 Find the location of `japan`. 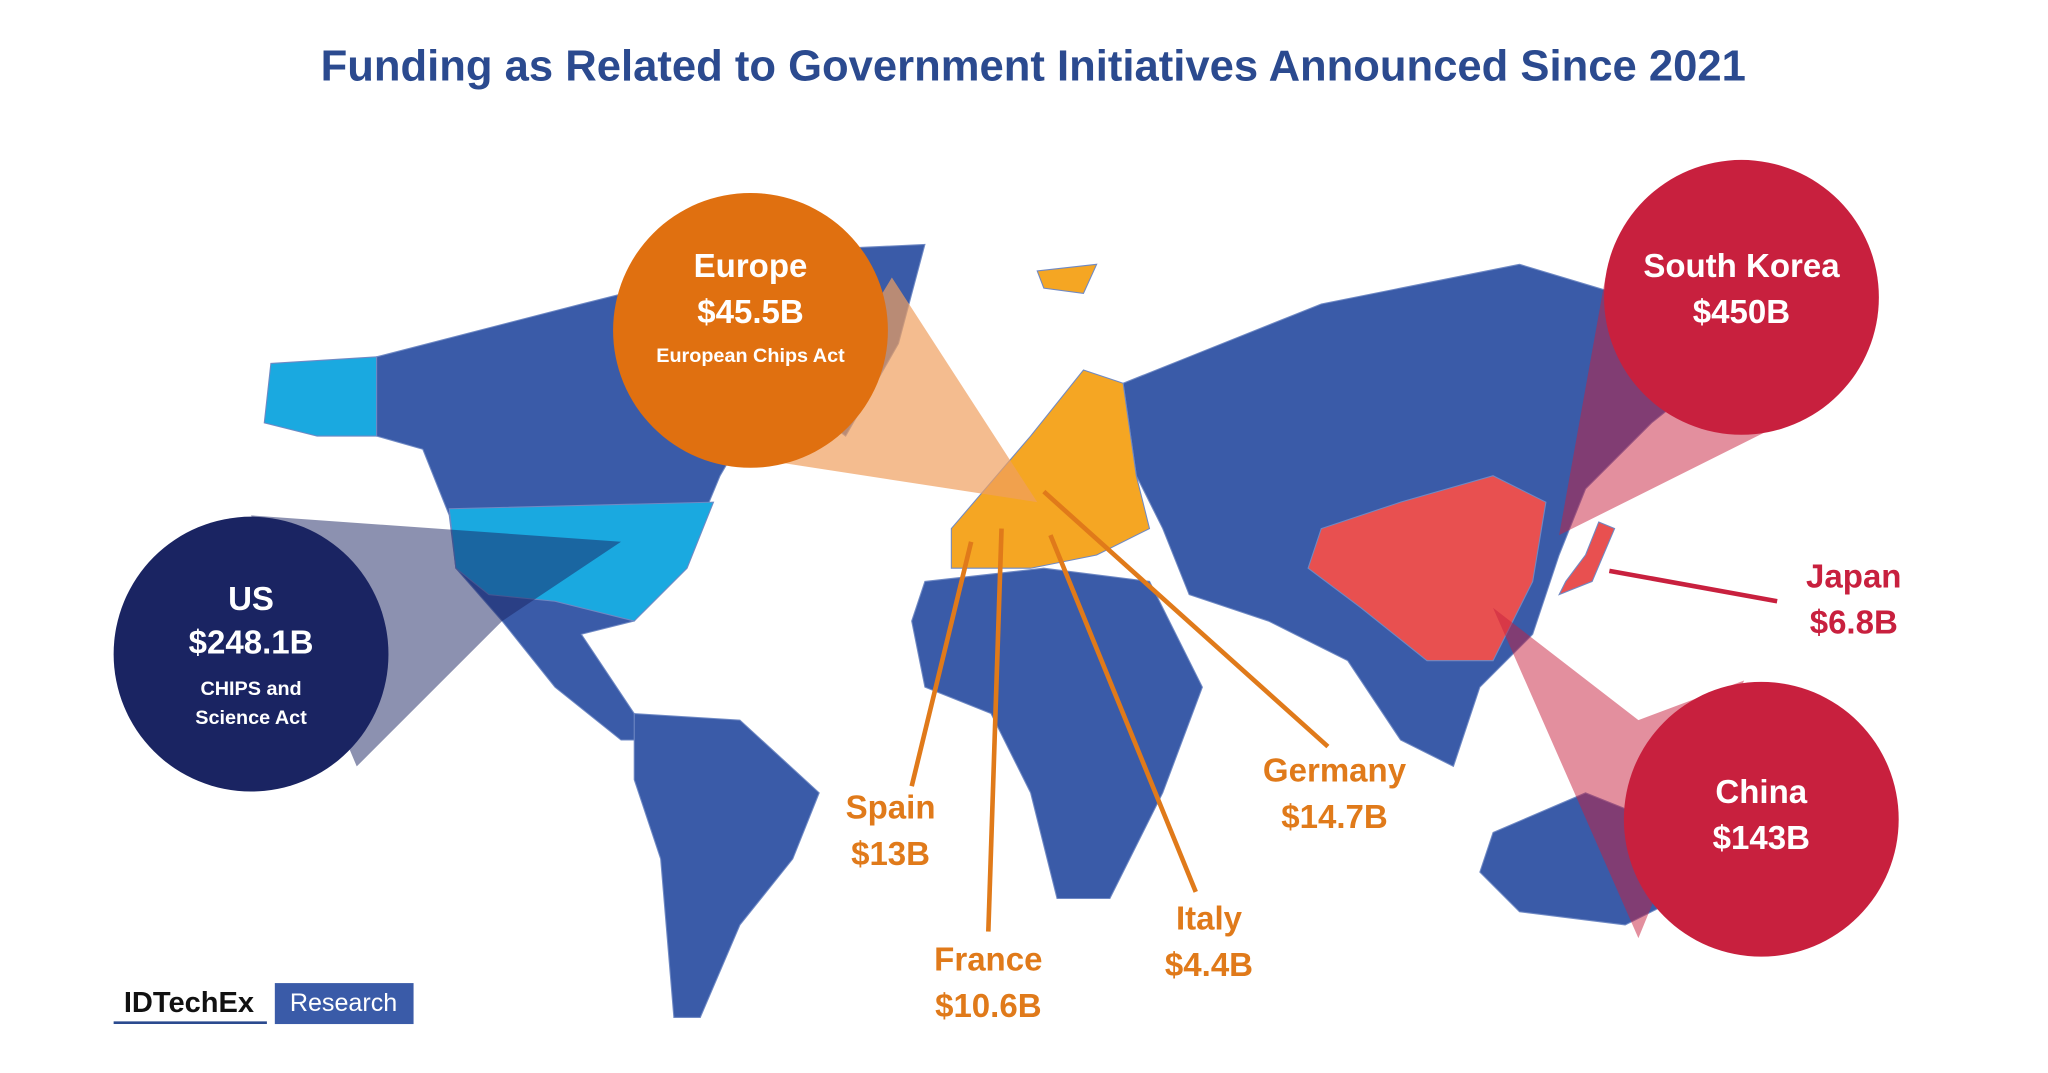

japan is located at coordinates (1587, 558).